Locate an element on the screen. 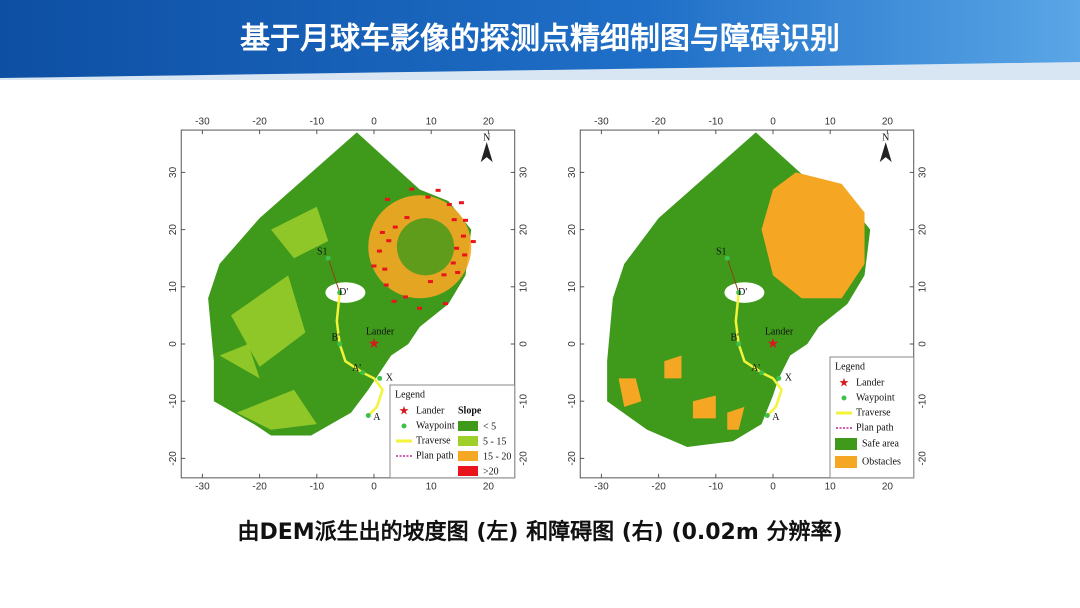 The image size is (1080, 608). lander-marker: ★ is located at coordinates (773, 344).